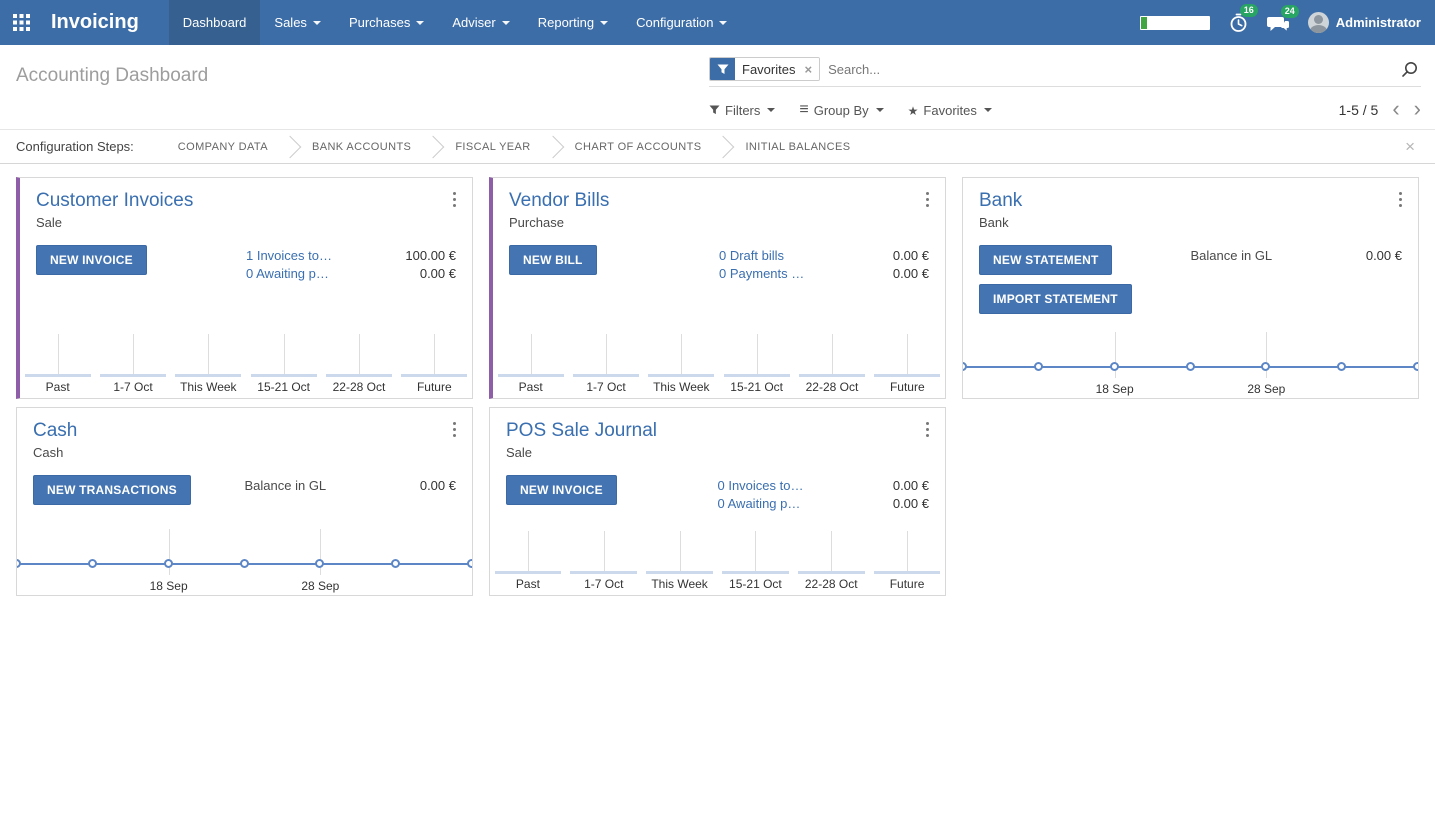 The width and height of the screenshot is (1435, 826). I want to click on step-fiscal-year: FISCAL YEAR, so click(493, 146).